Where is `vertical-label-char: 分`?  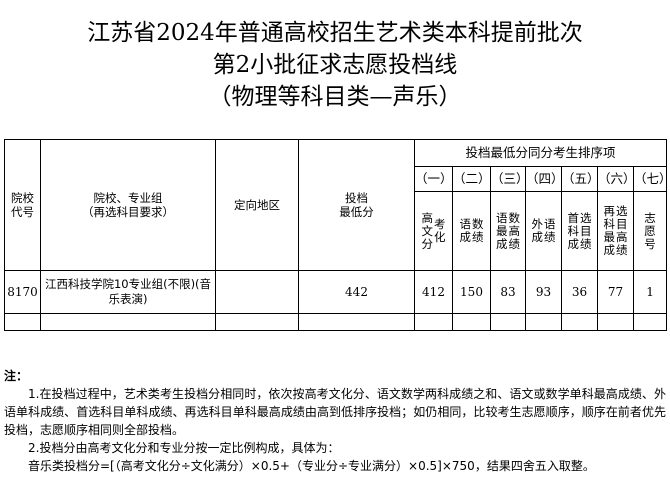
vertical-label-char: 分 is located at coordinates (427, 243).